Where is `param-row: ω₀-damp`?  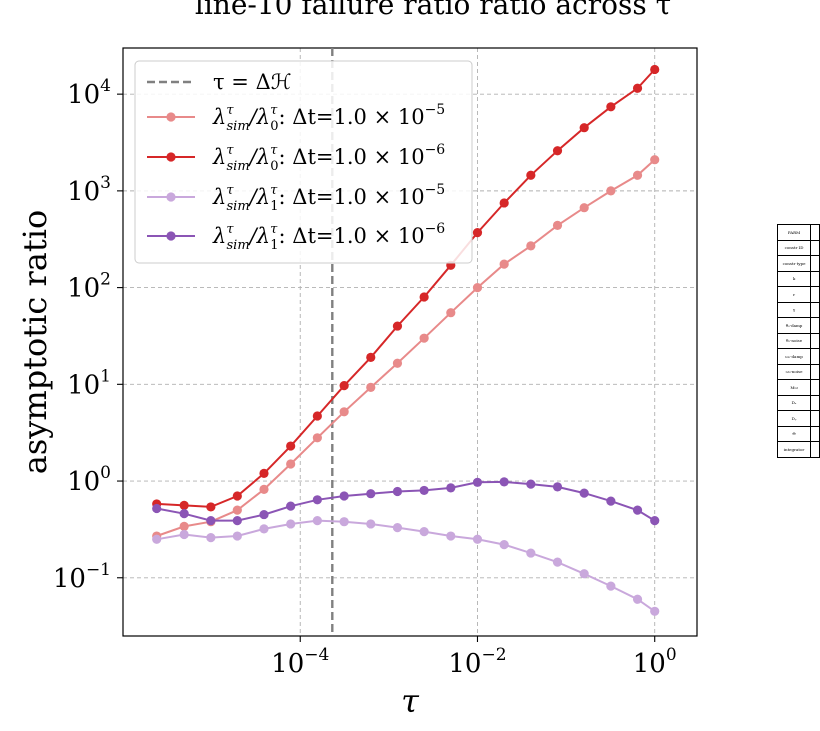 param-row: ω₀-damp is located at coordinates (798, 356).